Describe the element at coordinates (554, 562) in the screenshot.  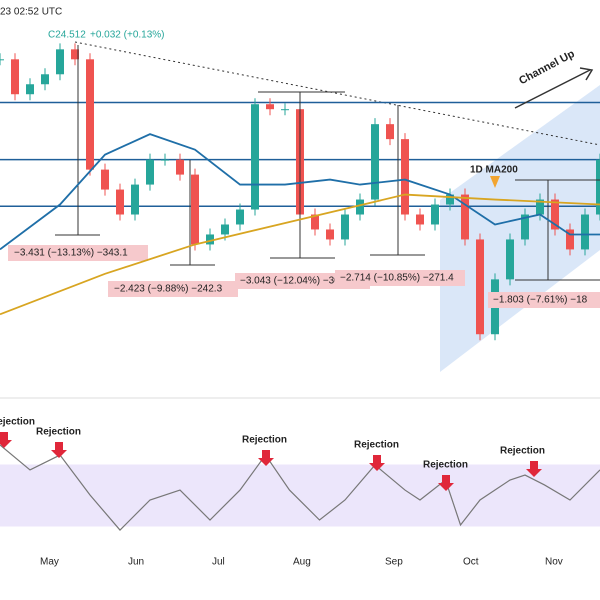
I see `x-tick-label: Nov` at that location.